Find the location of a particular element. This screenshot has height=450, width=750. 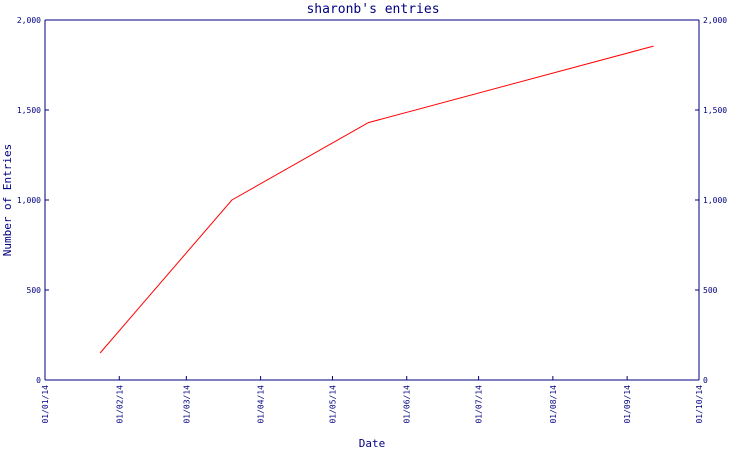

x-tick-label: 01/01/14 is located at coordinates (45, 404).